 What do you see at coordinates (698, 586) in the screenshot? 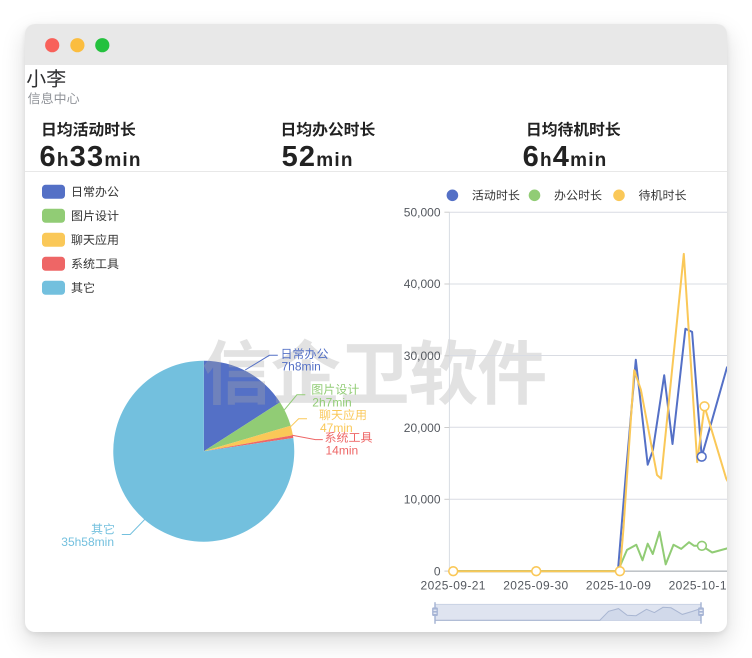
I see `svg-text: 2025-10-18` at bounding box center [698, 586].